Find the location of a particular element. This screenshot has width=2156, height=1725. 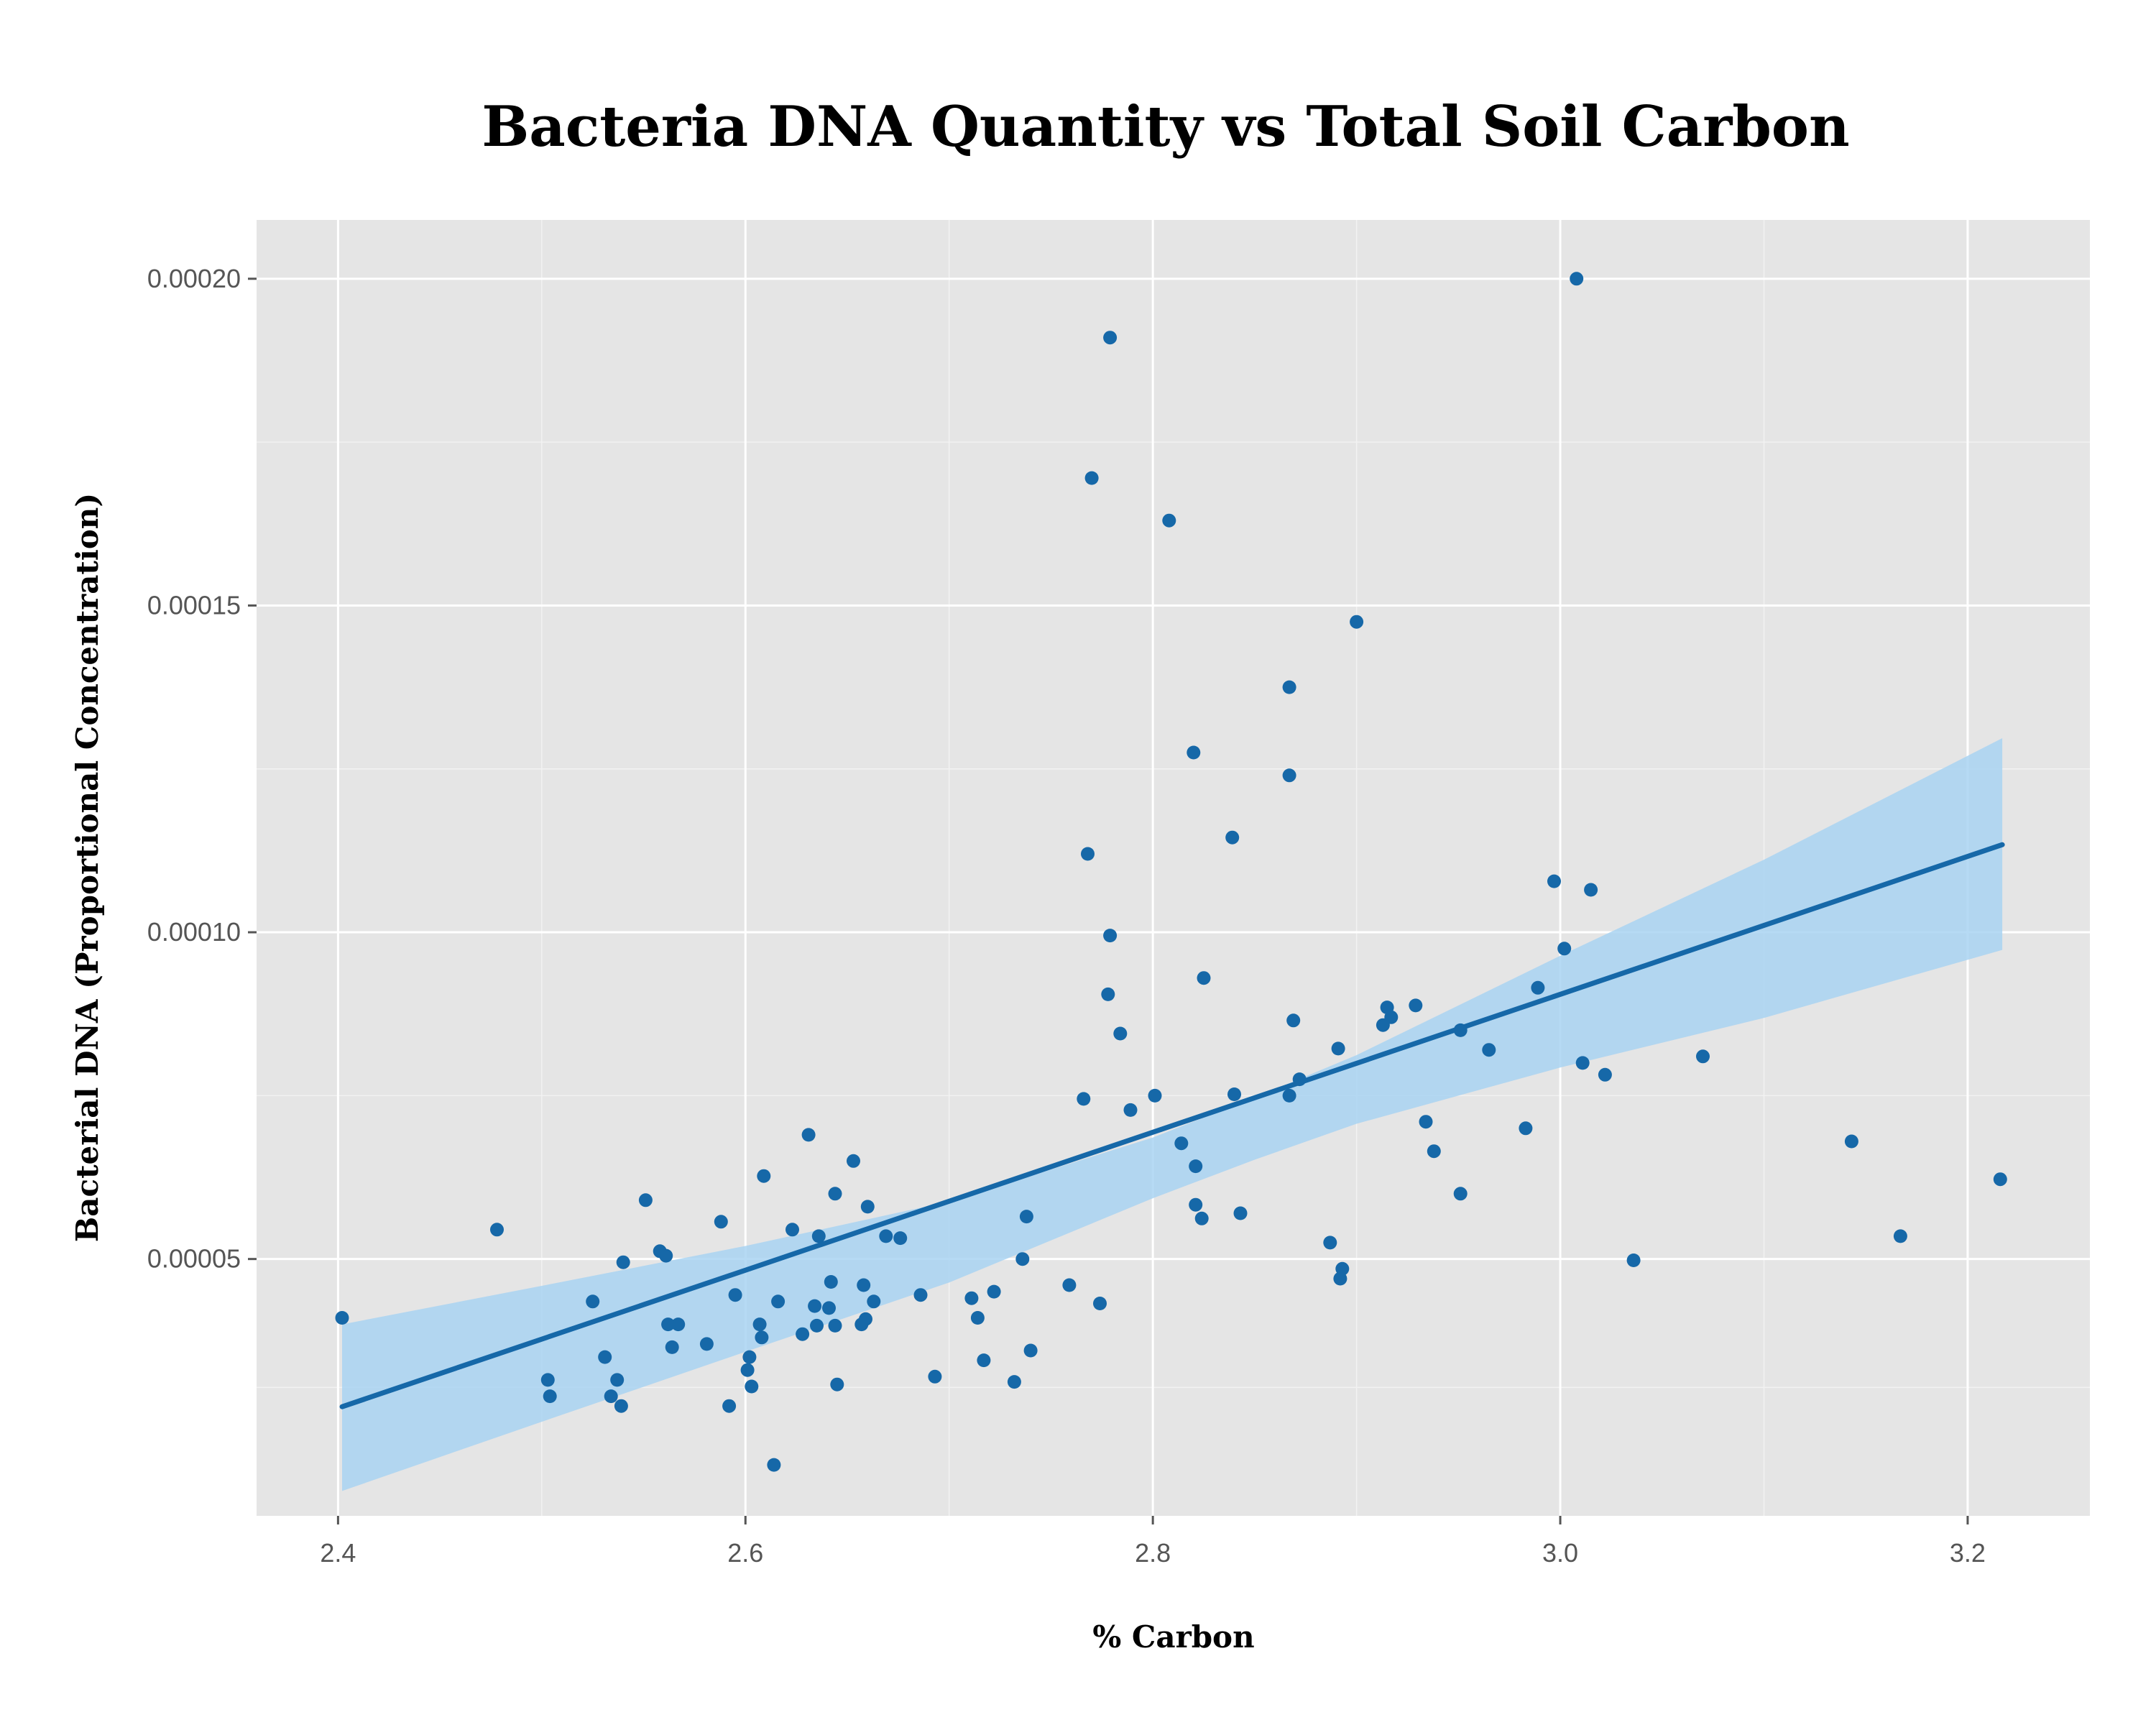

y-tick-label: 0.00005 is located at coordinates (194, 1259).